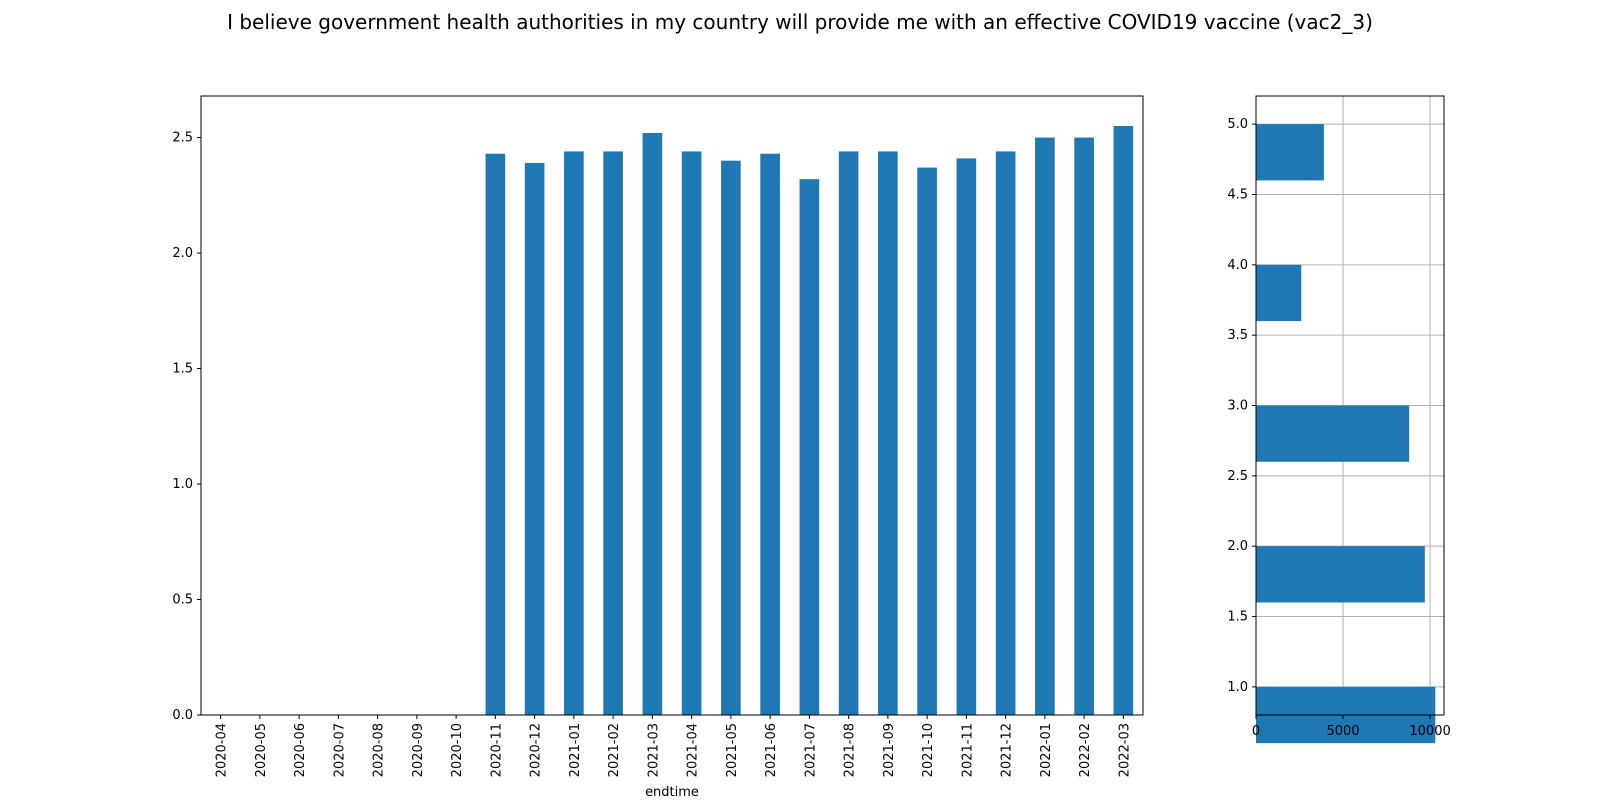 This screenshot has height=800, width=1600. Describe the element at coordinates (182, 600) in the screenshot. I see `y-tick-label: 0.5` at that location.